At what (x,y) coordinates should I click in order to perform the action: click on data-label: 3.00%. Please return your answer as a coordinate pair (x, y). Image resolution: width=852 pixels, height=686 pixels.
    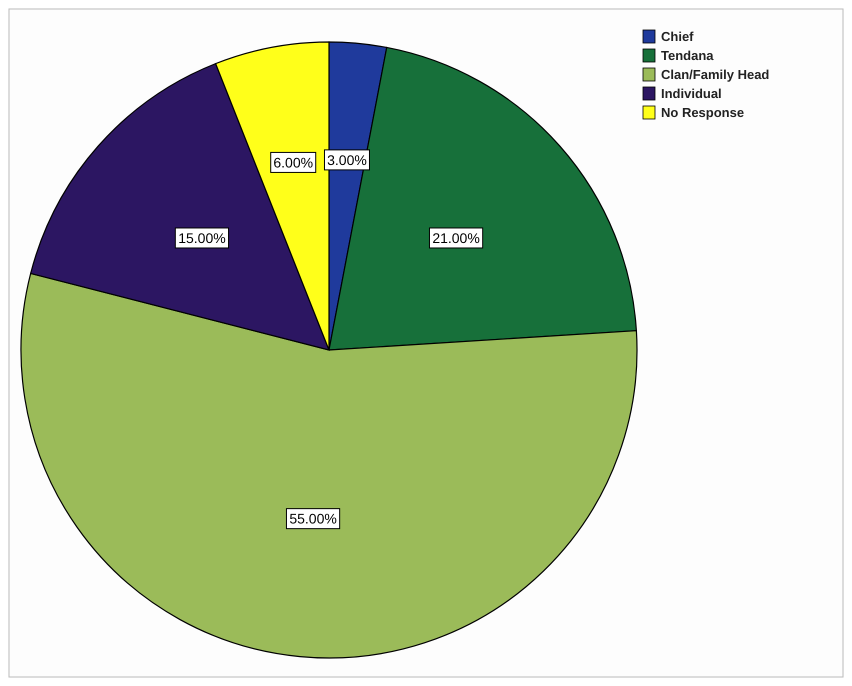
    Looking at the image, I should click on (347, 160).